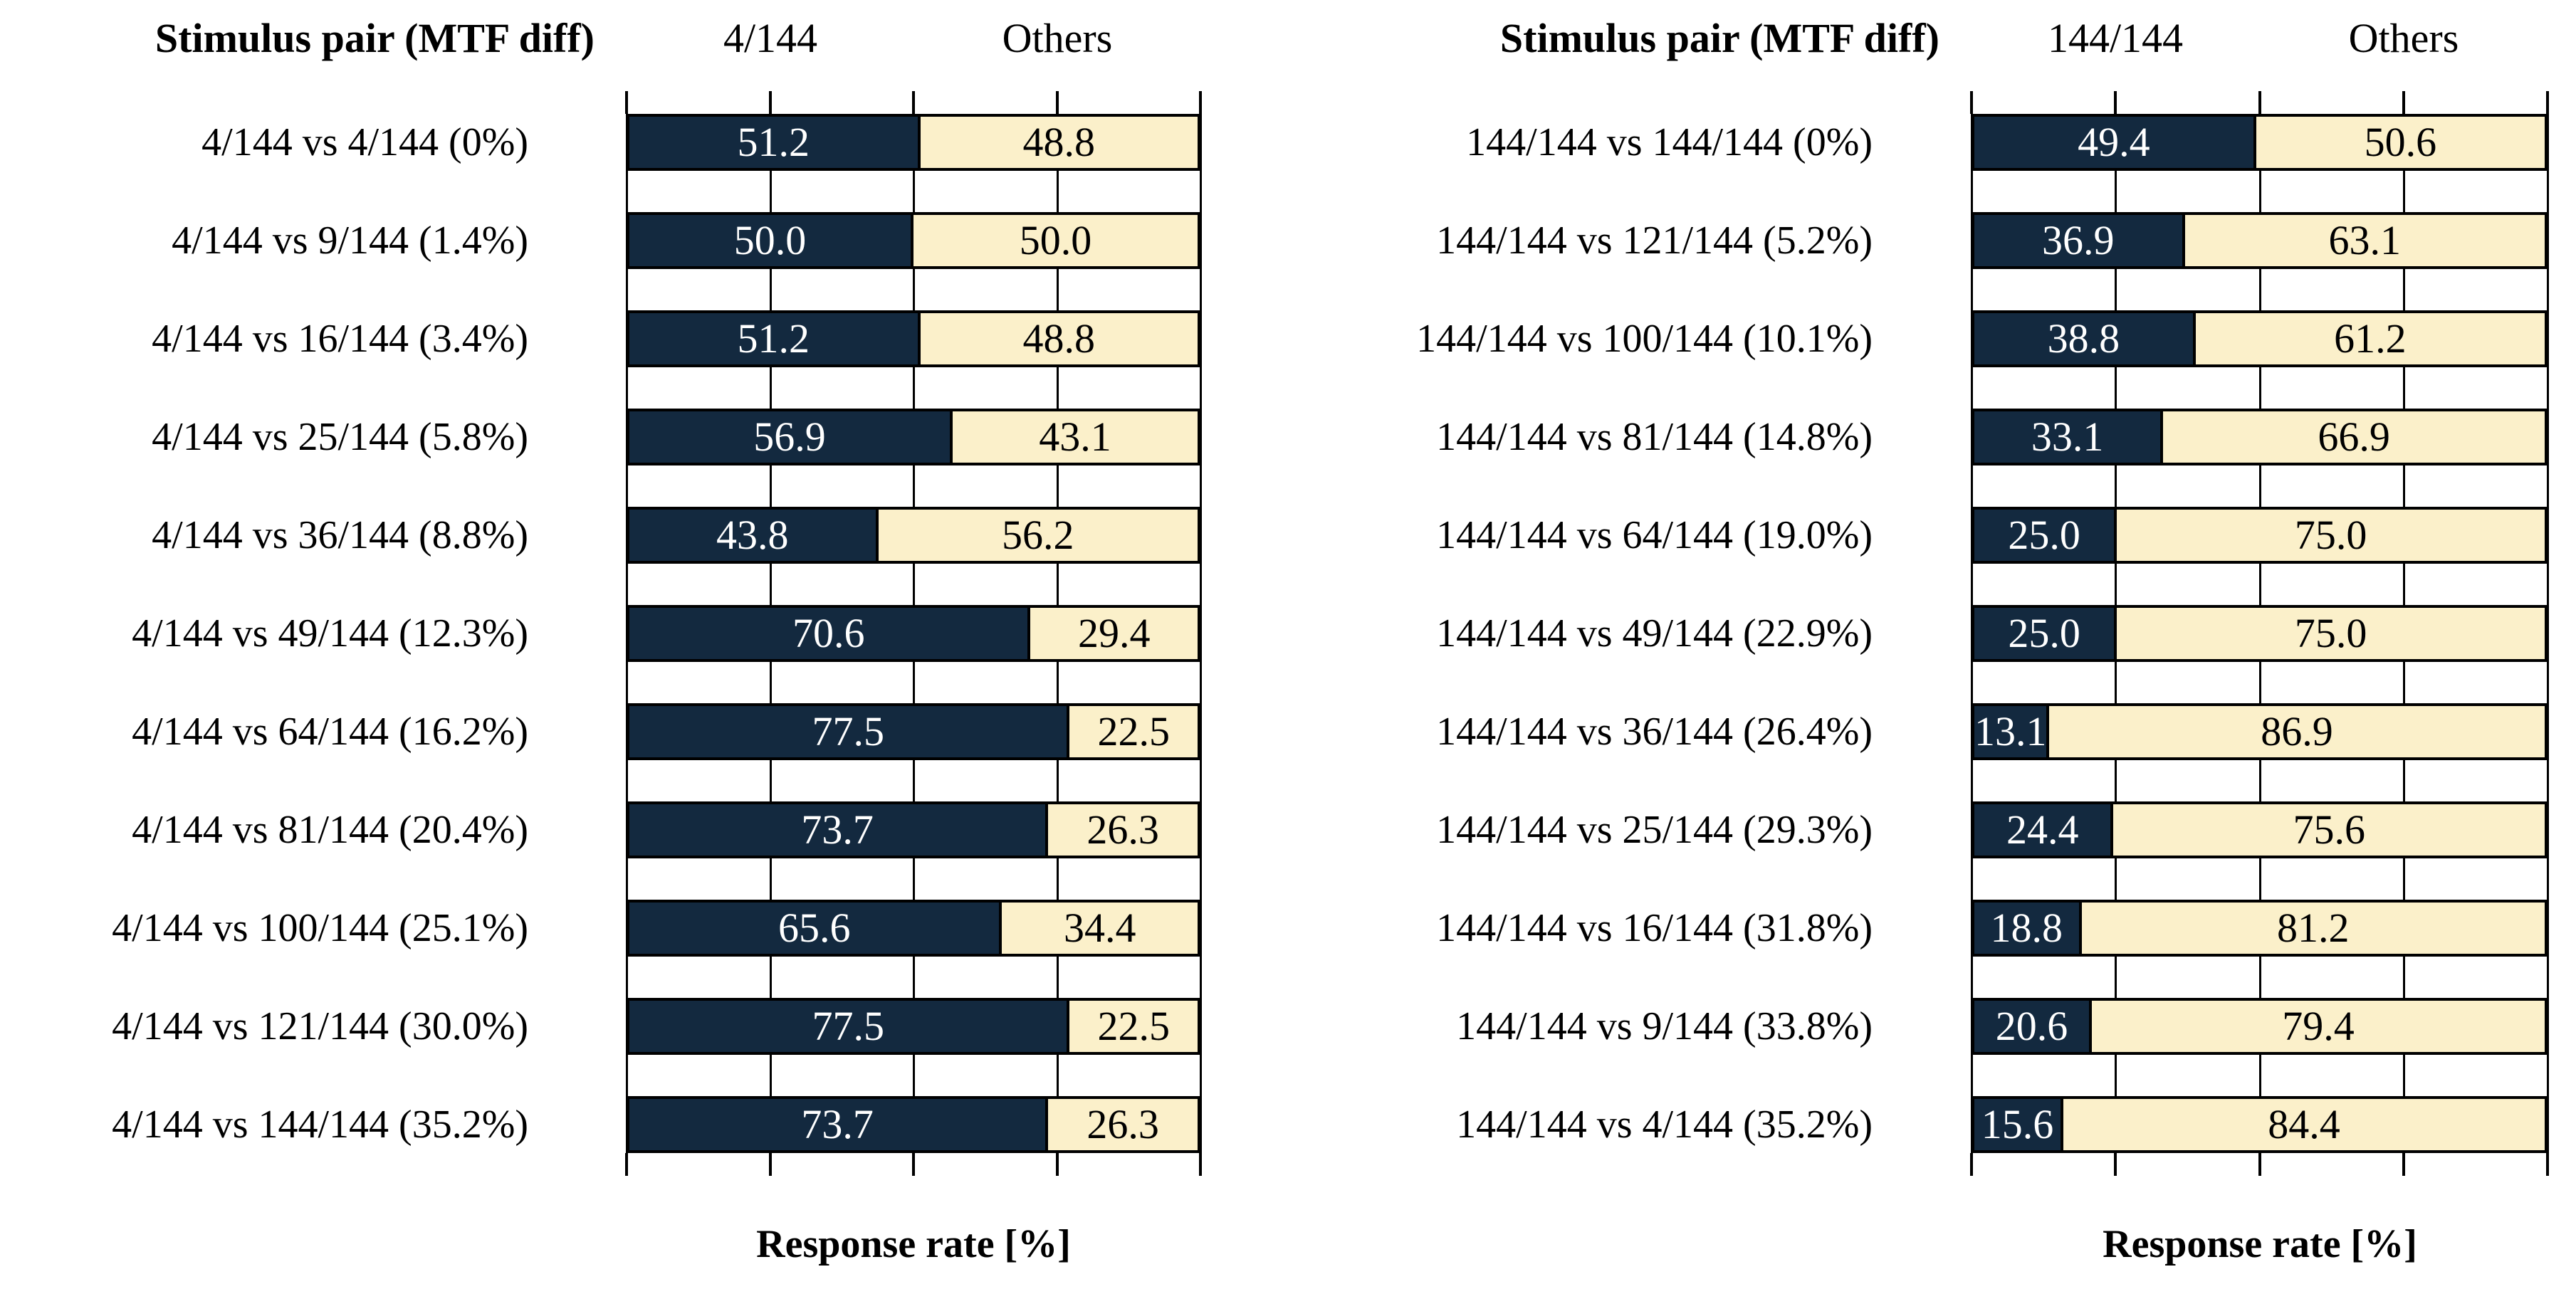 The width and height of the screenshot is (2576, 1289). Describe the element at coordinates (2313, 928) in the screenshot. I see `bar-segment-others: 81.2` at that location.